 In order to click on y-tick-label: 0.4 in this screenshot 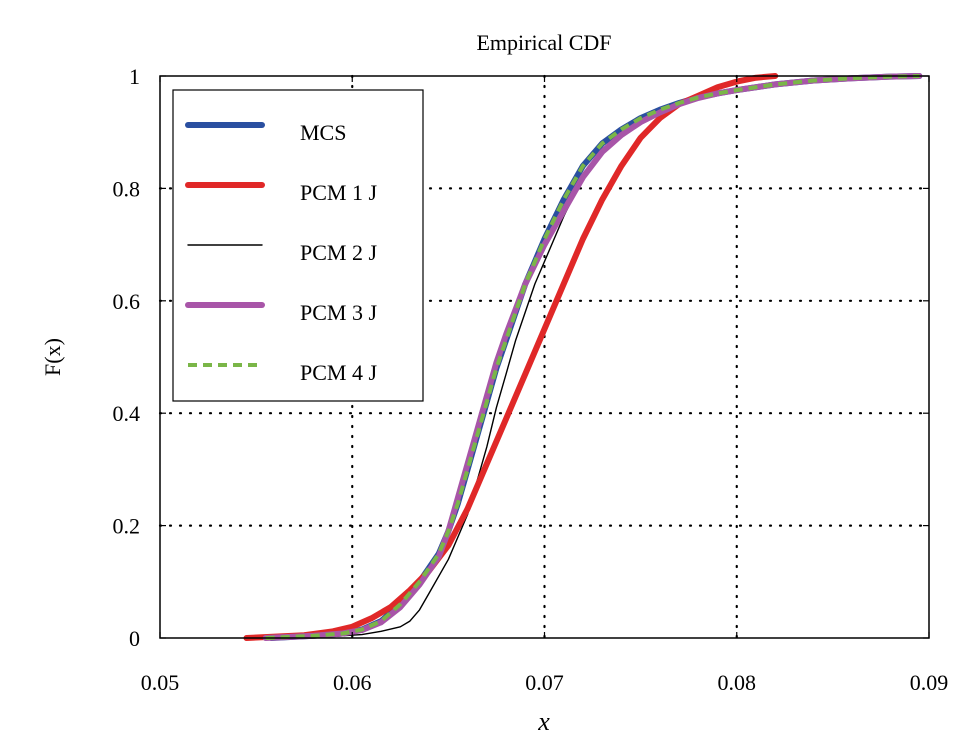, I will do `click(127, 413)`.